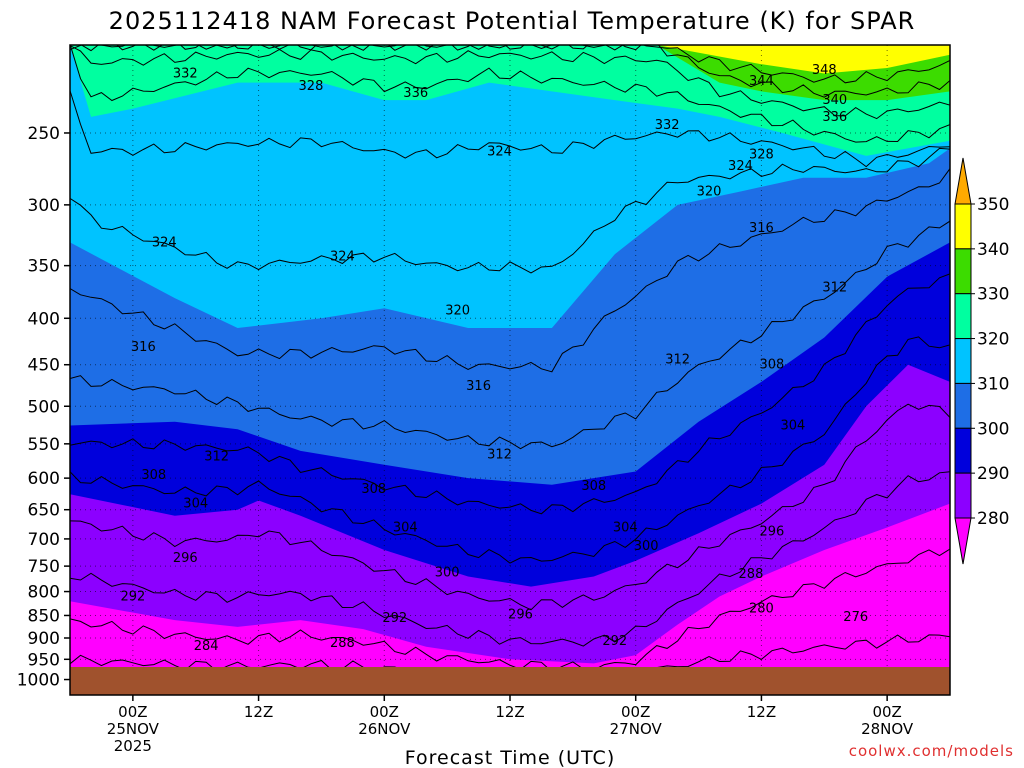  I want to click on x-tick-label: 25NOV, so click(133, 729).